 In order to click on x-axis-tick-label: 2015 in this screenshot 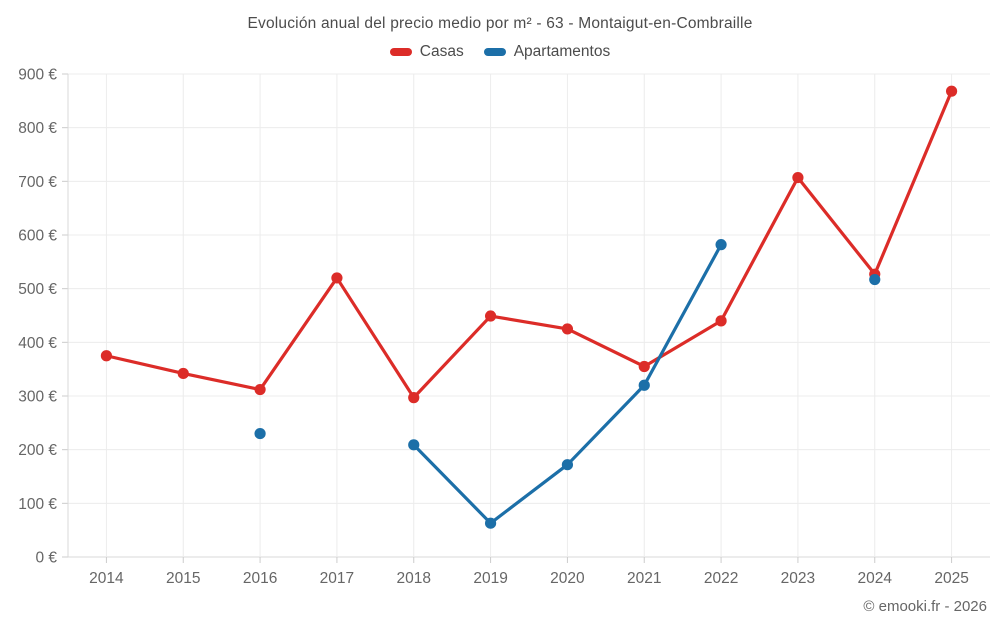, I will do `click(183, 578)`.